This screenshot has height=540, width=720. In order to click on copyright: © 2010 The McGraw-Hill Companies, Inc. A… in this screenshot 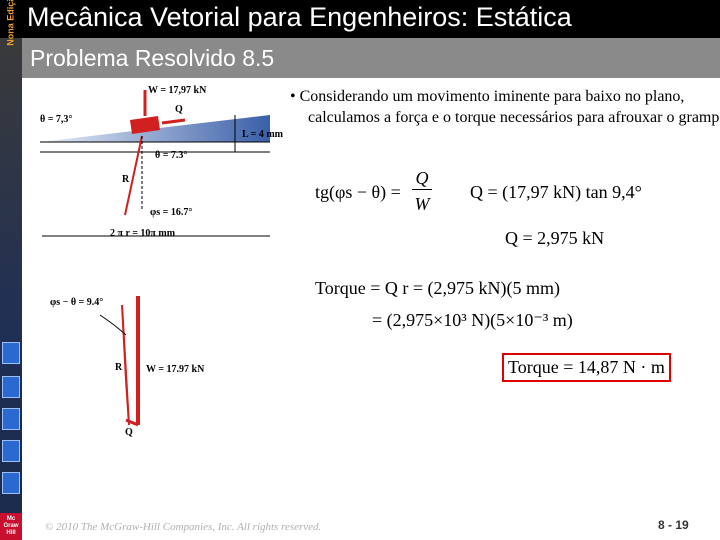, I will do `click(183, 527)`.